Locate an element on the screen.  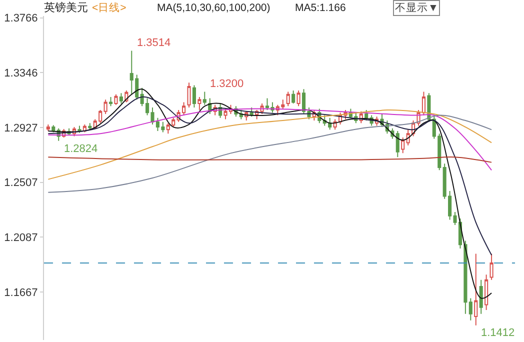
annotation: 1.3200 is located at coordinates (227, 84).